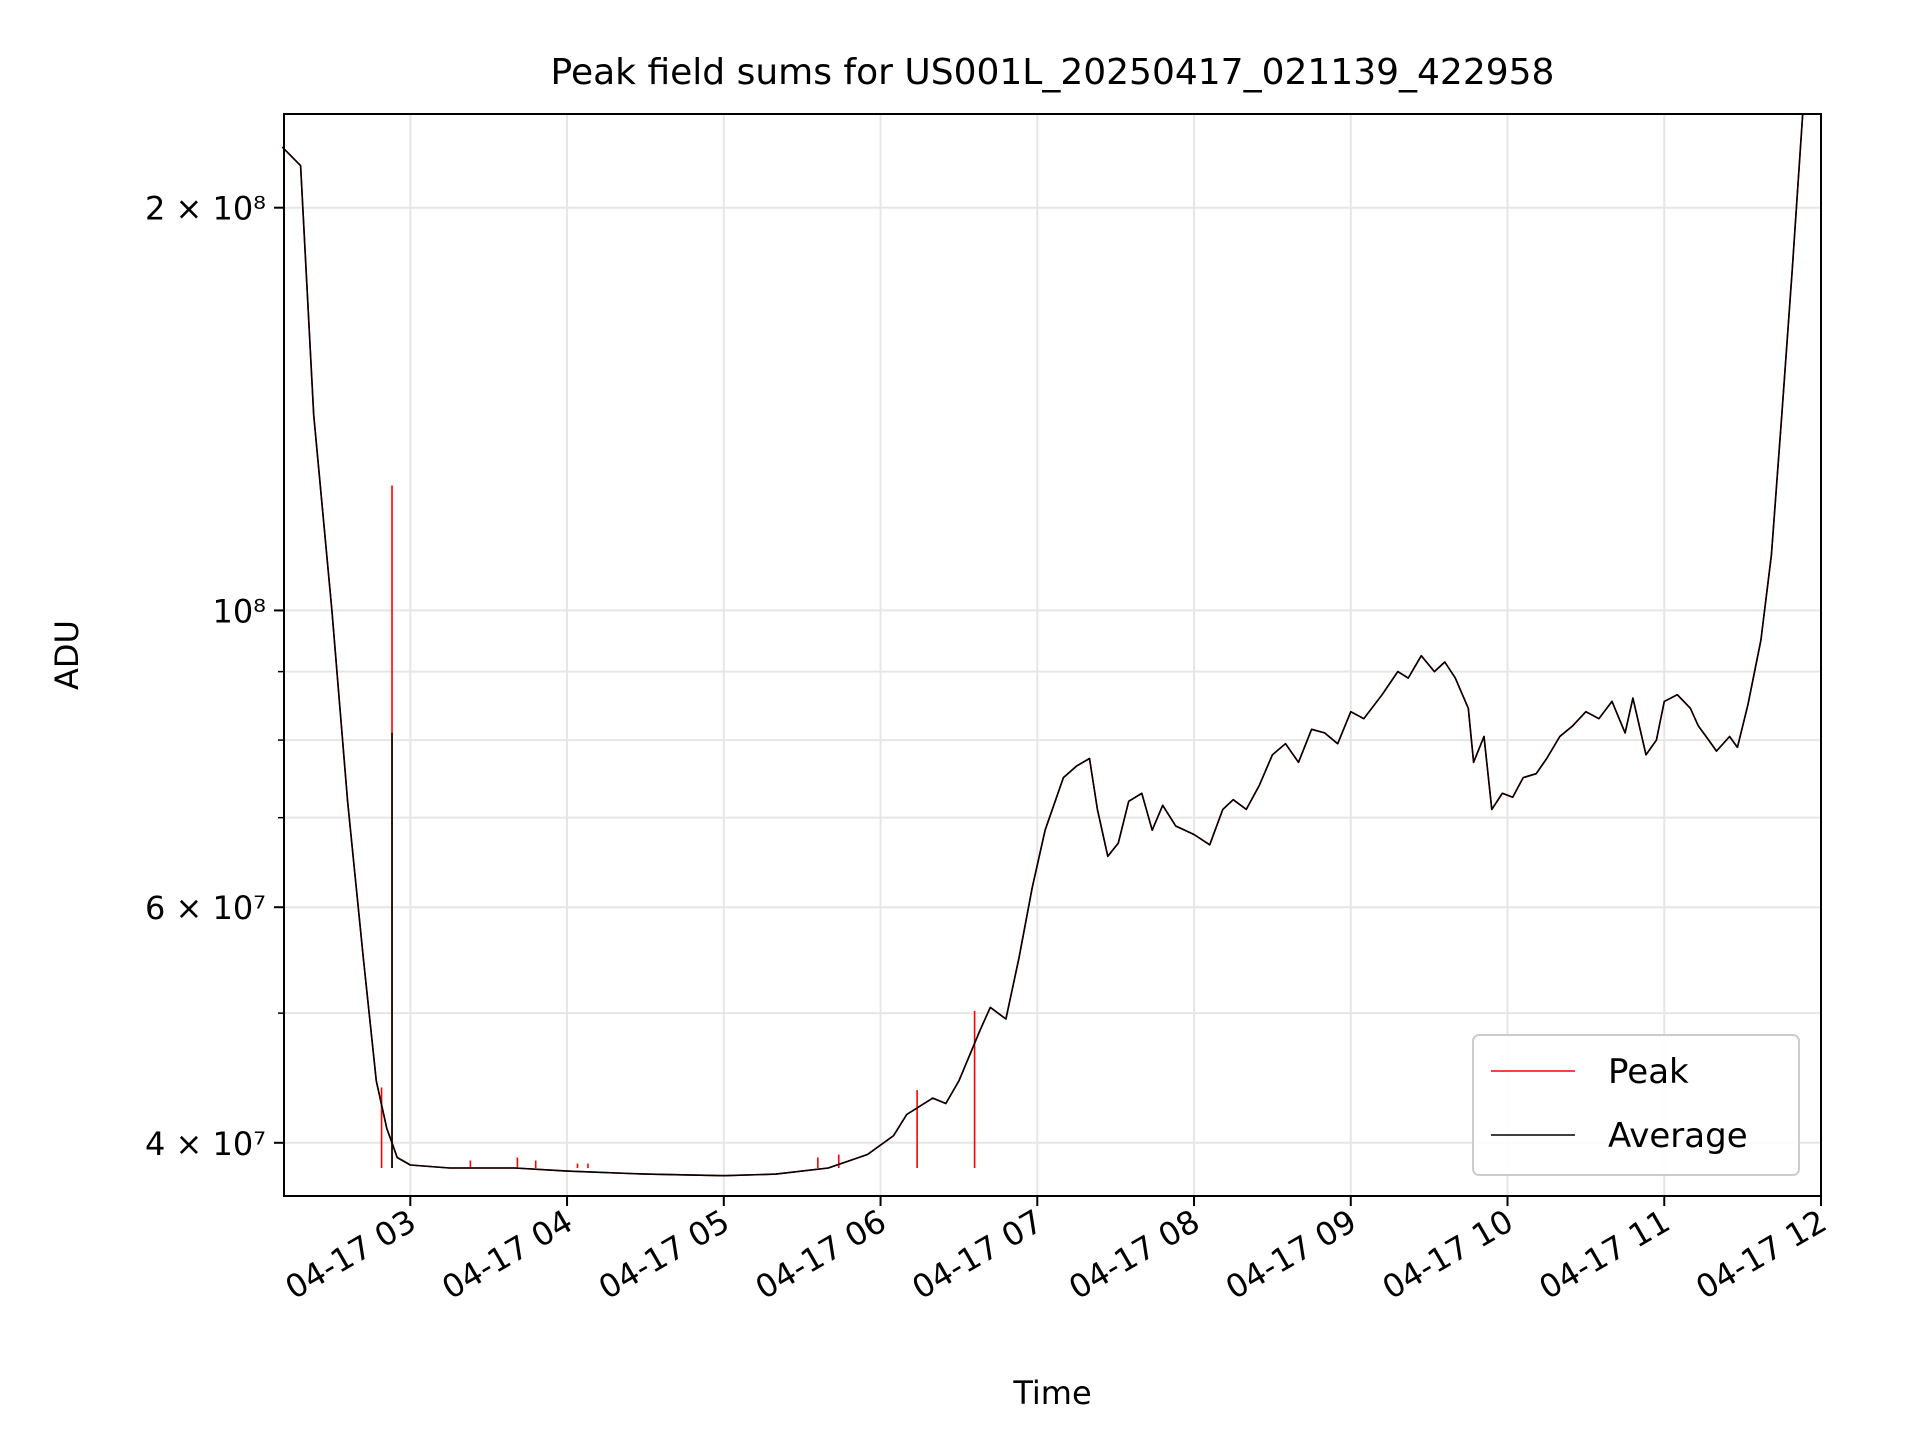 This screenshot has width=1920, height=1440. What do you see at coordinates (1051, 1393) in the screenshot?
I see `x-axis-title: Time` at bounding box center [1051, 1393].